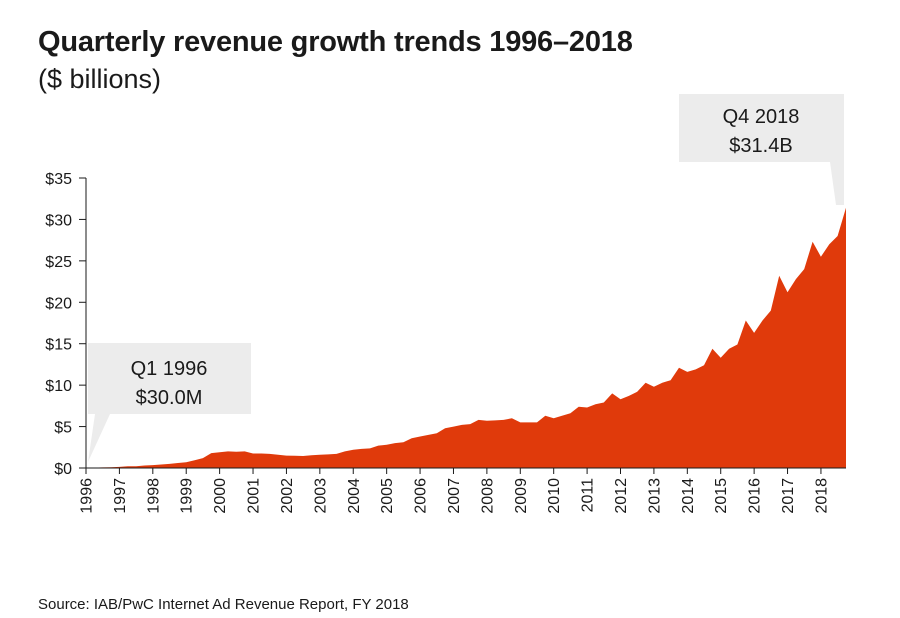 The height and width of the screenshot is (618, 900). Describe the element at coordinates (621, 496) in the screenshot. I see `x-tick-label: 2012` at that location.